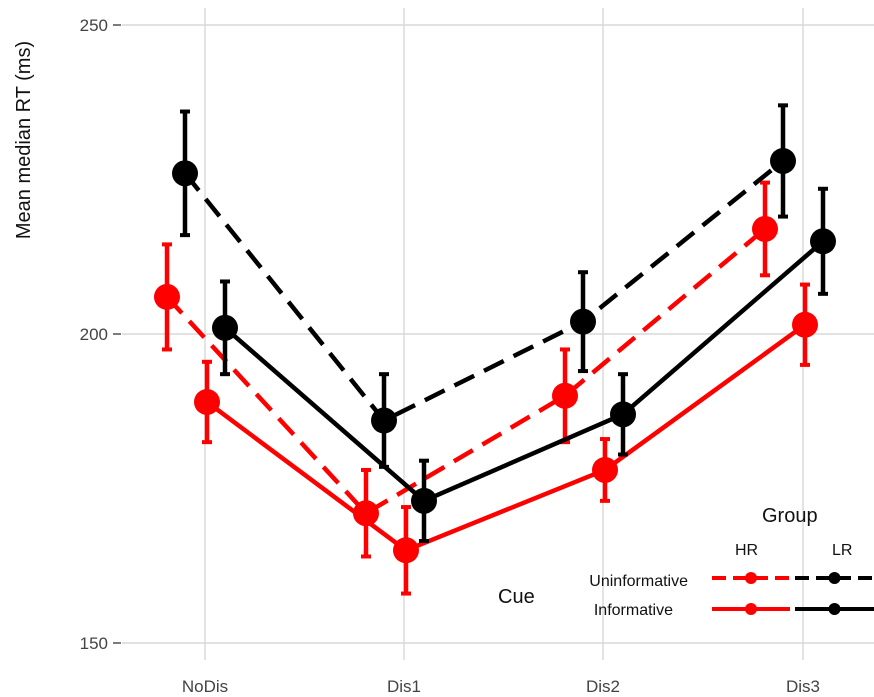 Image resolution: width=874 pixels, height=697 pixels. I want to click on y-axis: 150 200 250, so click(100, 334).